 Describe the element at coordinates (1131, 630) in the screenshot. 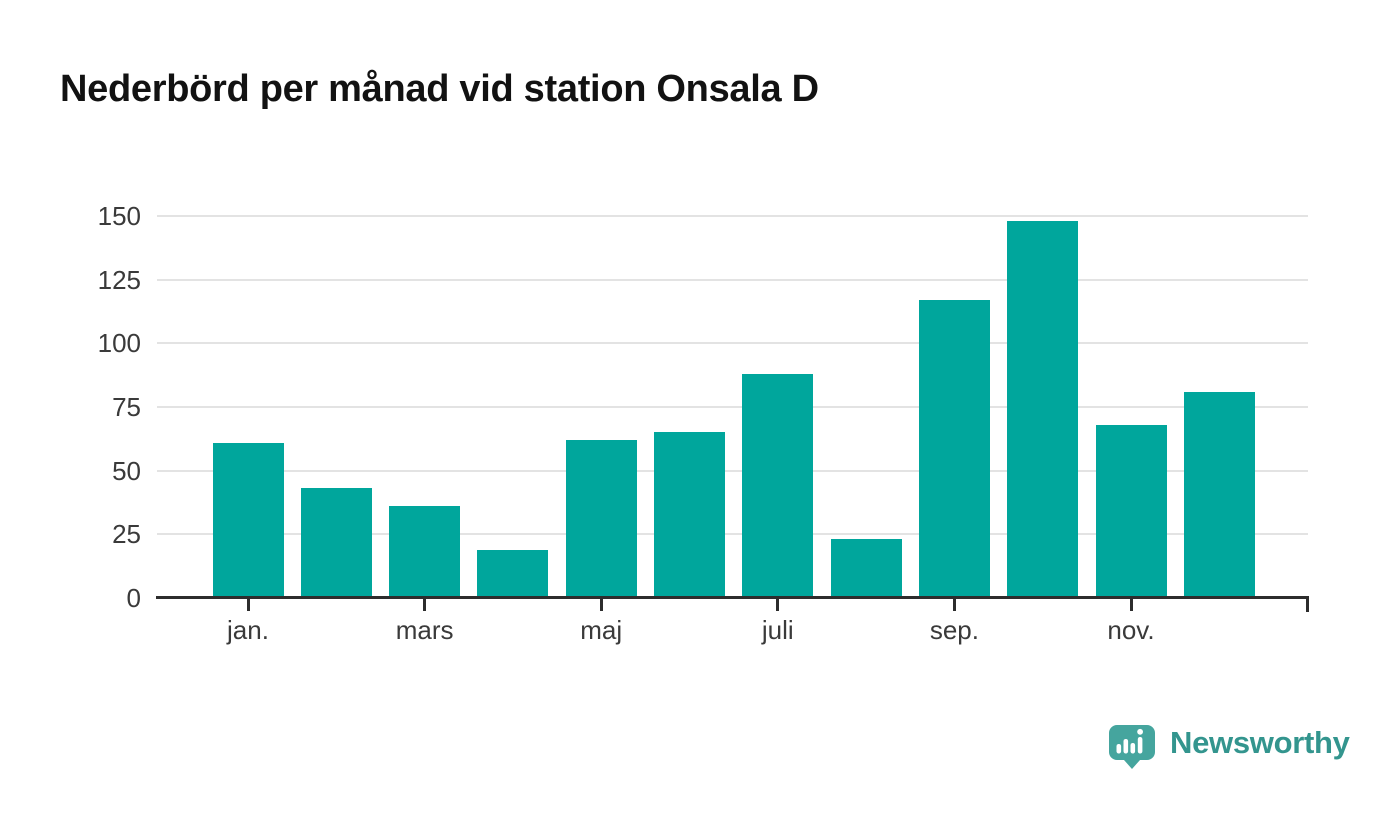

I see `x-axis-tick-label: nov.` at that location.